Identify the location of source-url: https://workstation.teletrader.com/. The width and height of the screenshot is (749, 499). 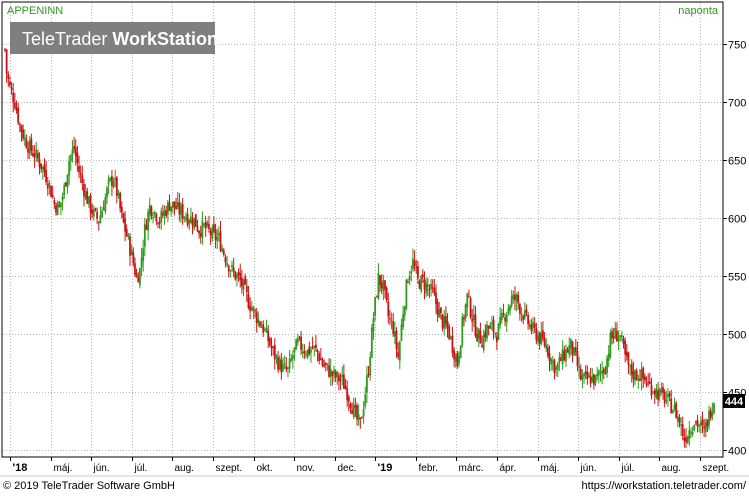
(664, 486).